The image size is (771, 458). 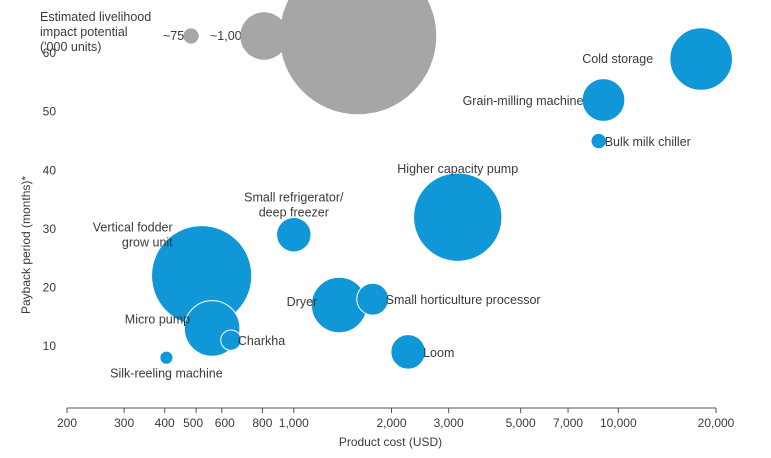 What do you see at coordinates (294, 213) in the screenshot?
I see `bubble-label-line: deep freezer` at bounding box center [294, 213].